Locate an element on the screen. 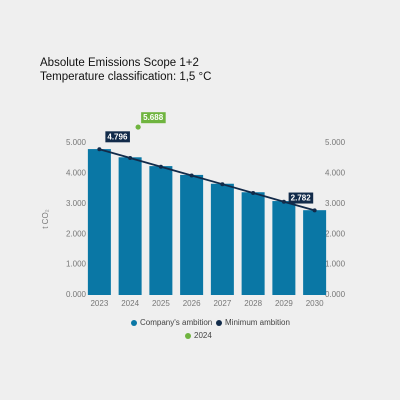  y-axis-label: t CO₂ is located at coordinates (45, 219).